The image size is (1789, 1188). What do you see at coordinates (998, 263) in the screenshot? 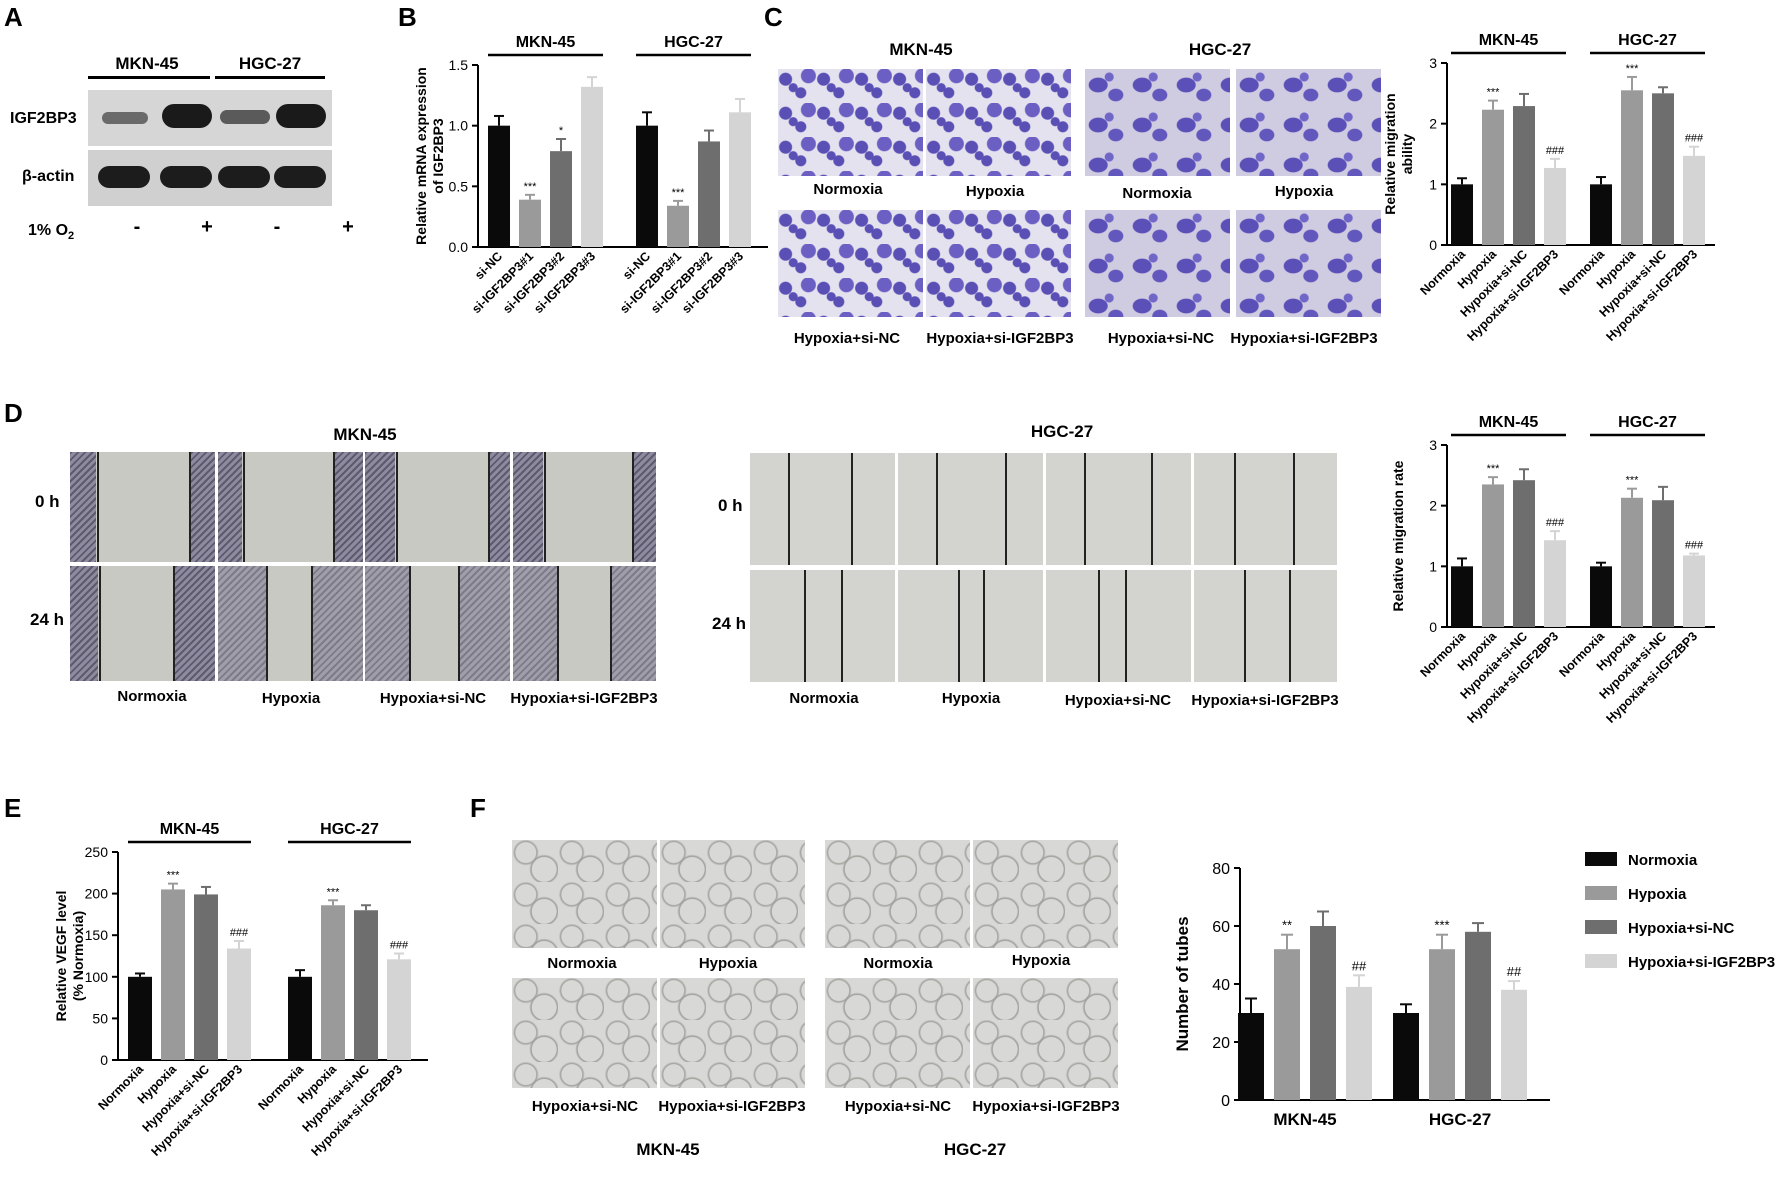
I see `transwell-img-mkn-siigf` at bounding box center [998, 263].